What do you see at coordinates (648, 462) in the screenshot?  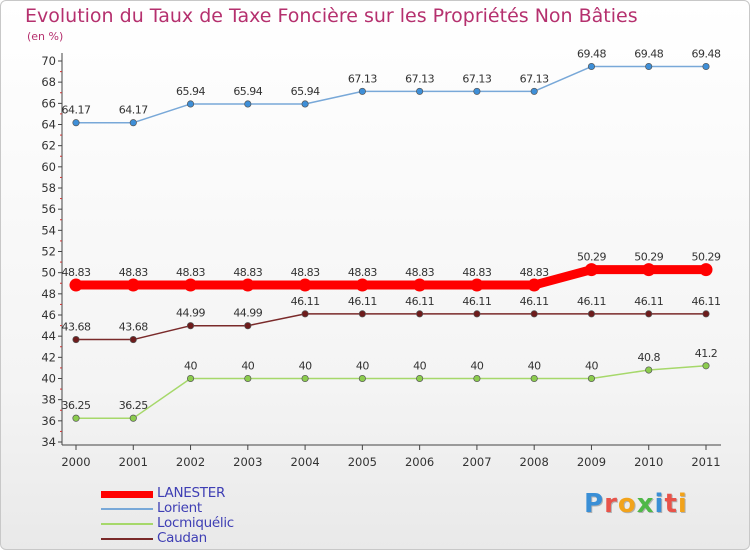 I see `x-tick-label: 2010` at bounding box center [648, 462].